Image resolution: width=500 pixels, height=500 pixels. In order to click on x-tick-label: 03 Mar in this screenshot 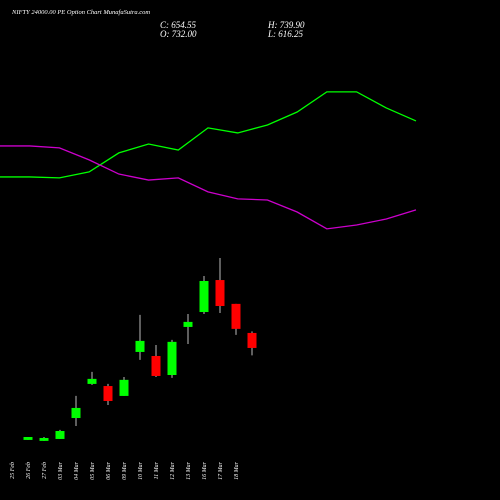, I will do `click(61, 470)`.